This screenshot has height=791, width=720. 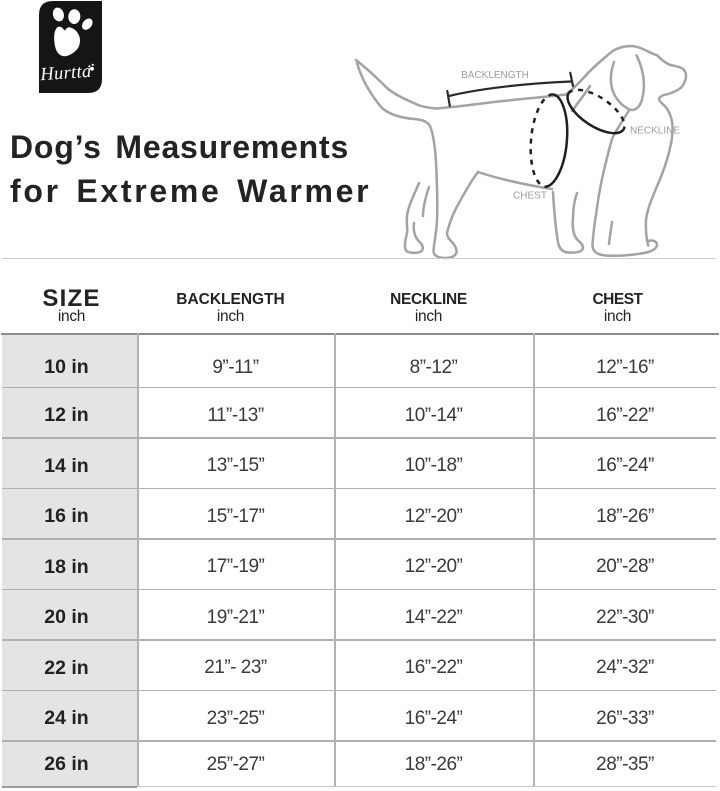 What do you see at coordinates (530, 195) in the screenshot?
I see `svg-text: CHEST` at bounding box center [530, 195].